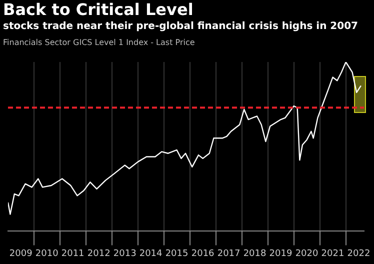  Describe the element at coordinates (332, 253) in the screenshot. I see `x-tick-label: 2021` at that location.